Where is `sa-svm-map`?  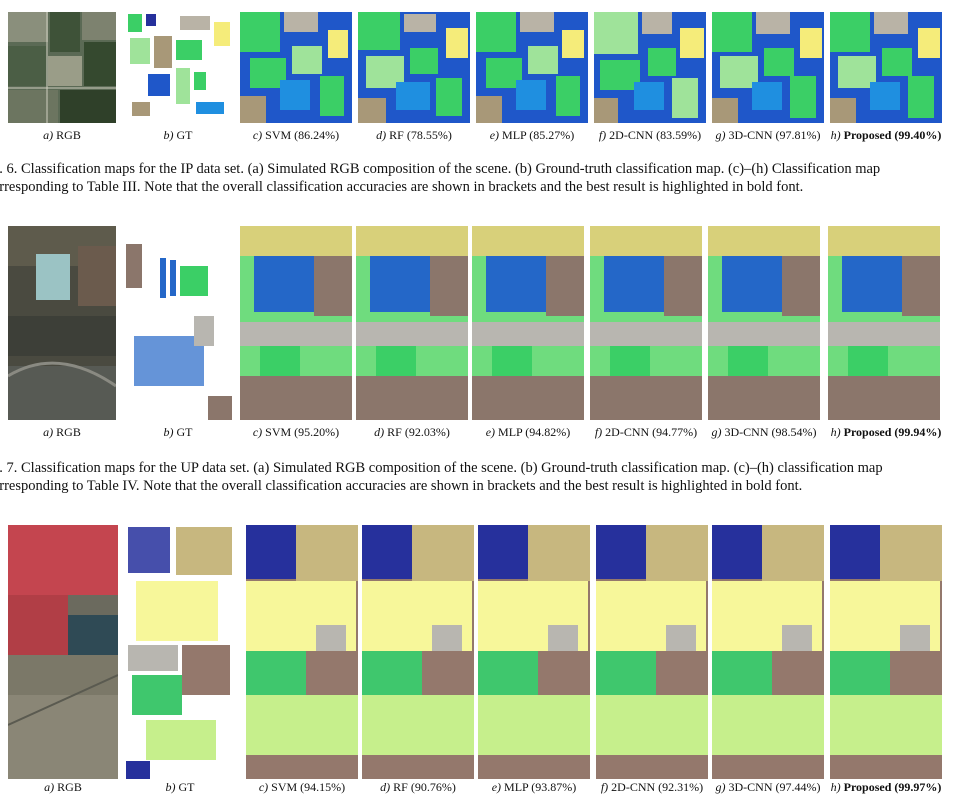 sa-svm-map is located at coordinates (302, 652).